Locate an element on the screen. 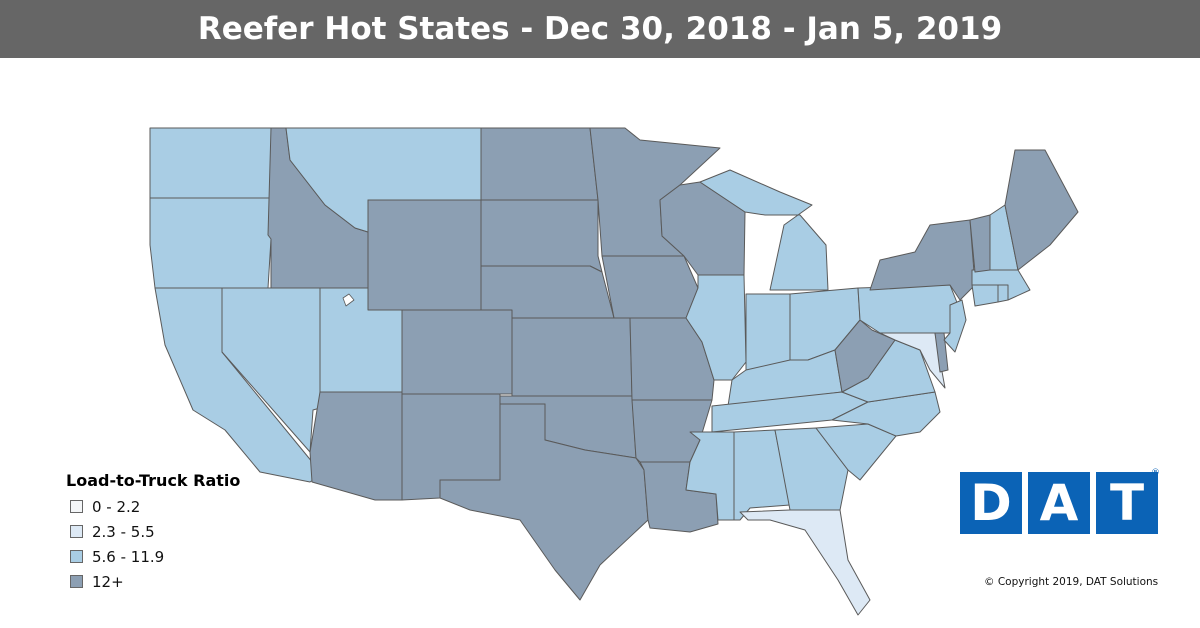 The width and height of the screenshot is (1200, 628). state-ks is located at coordinates (572, 357).